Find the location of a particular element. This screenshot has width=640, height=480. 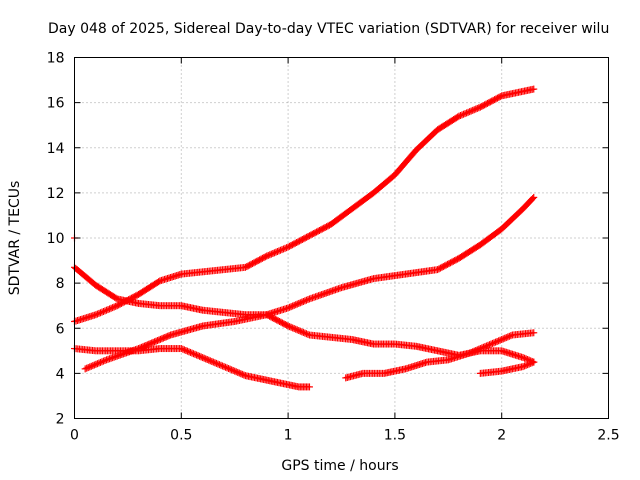

x-tick-label: 1 is located at coordinates (288, 436).